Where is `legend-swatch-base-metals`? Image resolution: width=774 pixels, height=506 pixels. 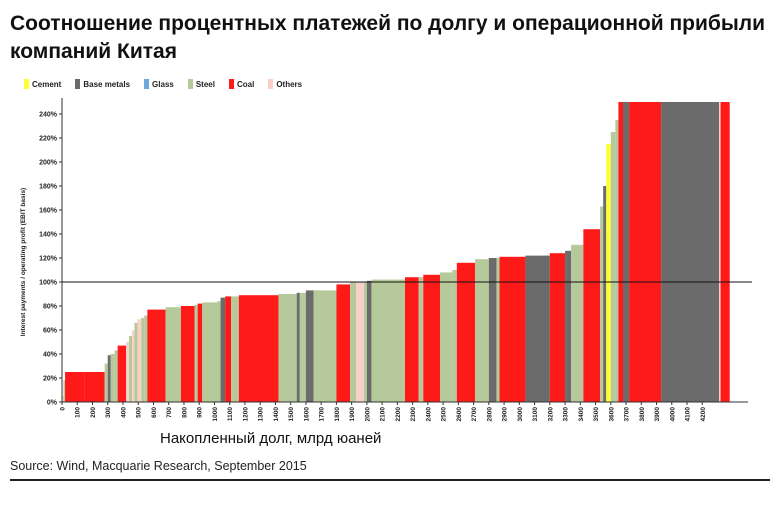
legend-swatch-base-metals is located at coordinates (78, 84).